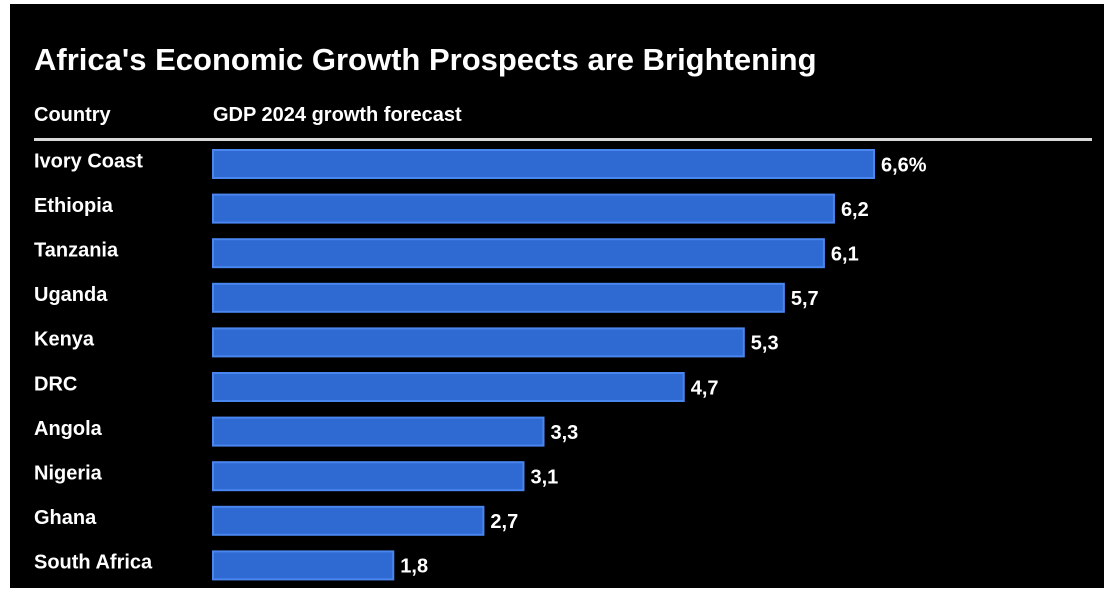 The width and height of the screenshot is (1112, 595). I want to click on value-label-nigeria: 3,1, so click(544, 477).